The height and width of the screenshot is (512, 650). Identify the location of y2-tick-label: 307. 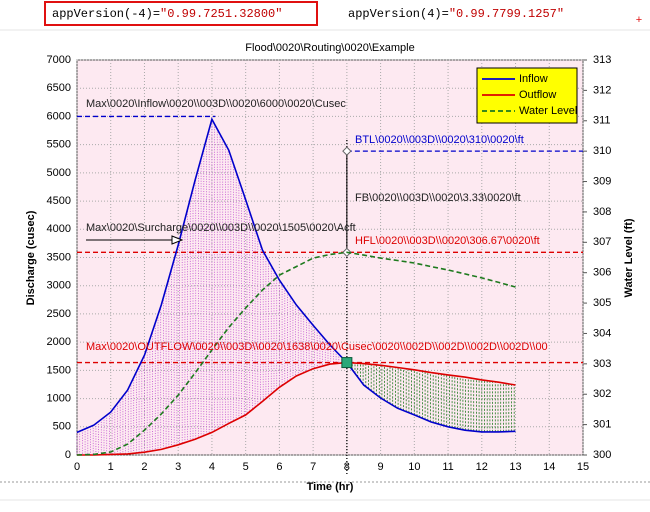
(602, 242).